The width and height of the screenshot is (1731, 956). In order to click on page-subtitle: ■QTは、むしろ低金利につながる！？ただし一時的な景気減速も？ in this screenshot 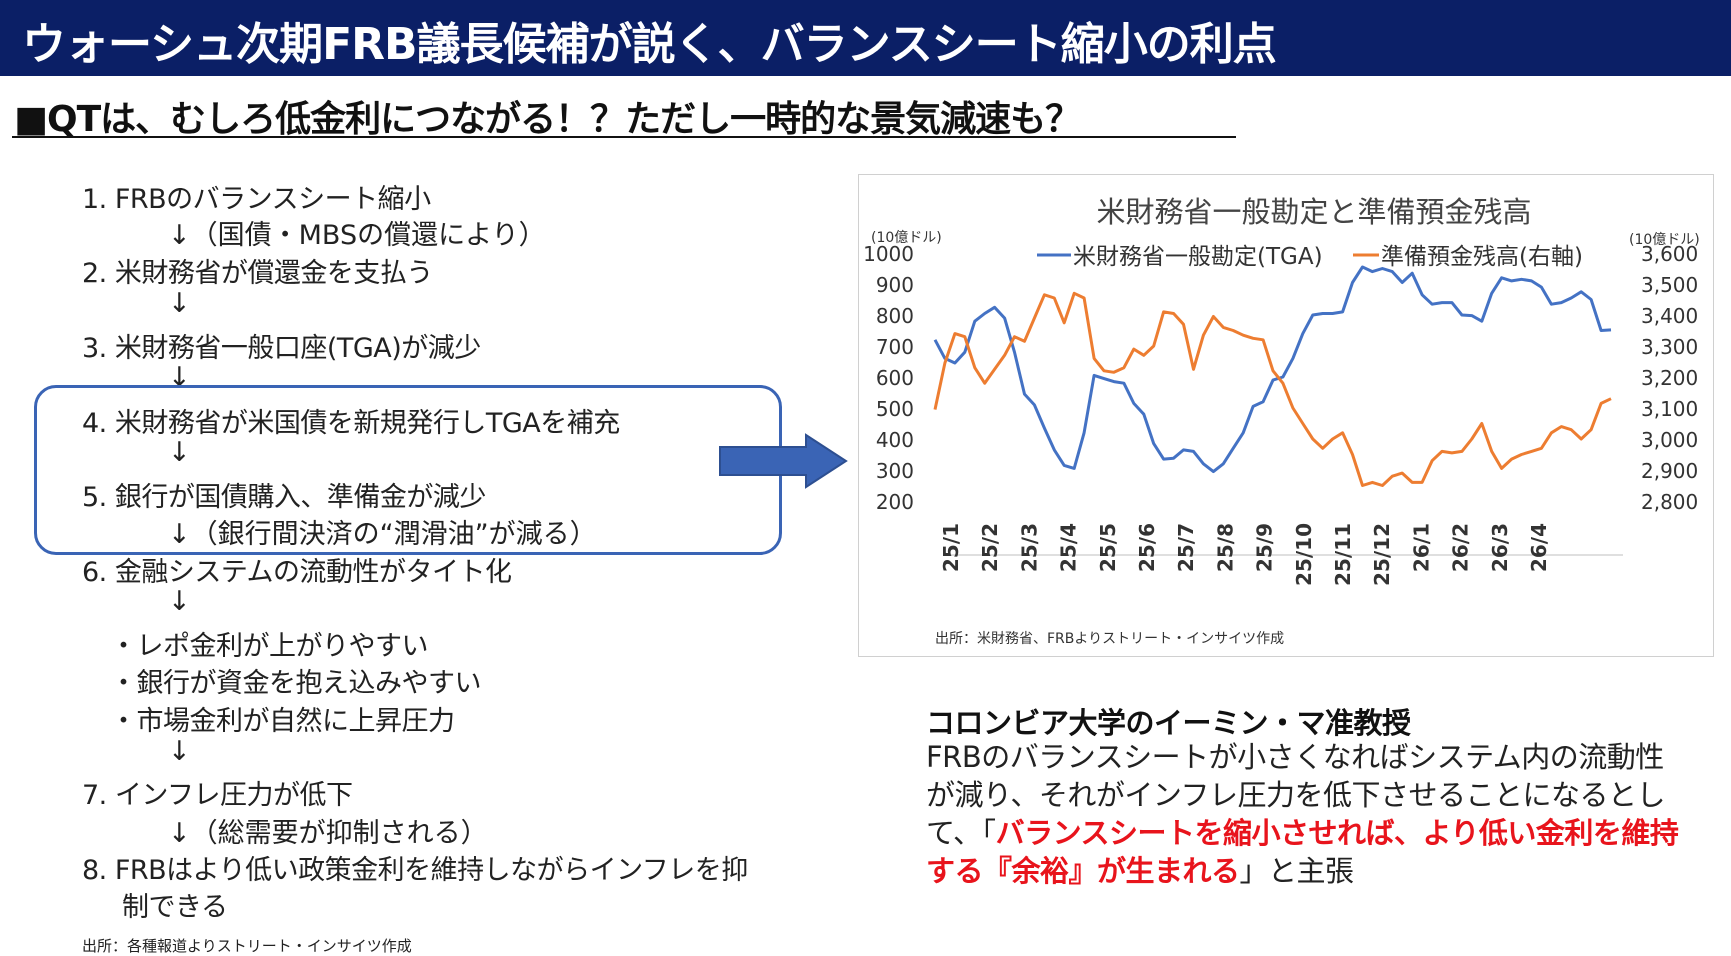, I will do `click(547, 119)`.